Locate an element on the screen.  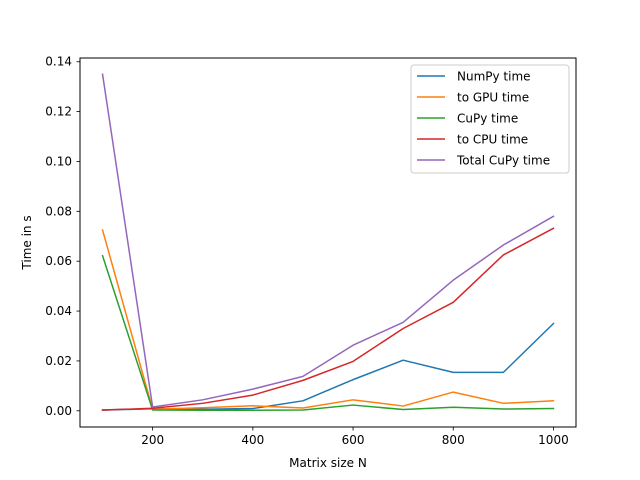
y-tick-label: 0.10 is located at coordinates (58, 161).